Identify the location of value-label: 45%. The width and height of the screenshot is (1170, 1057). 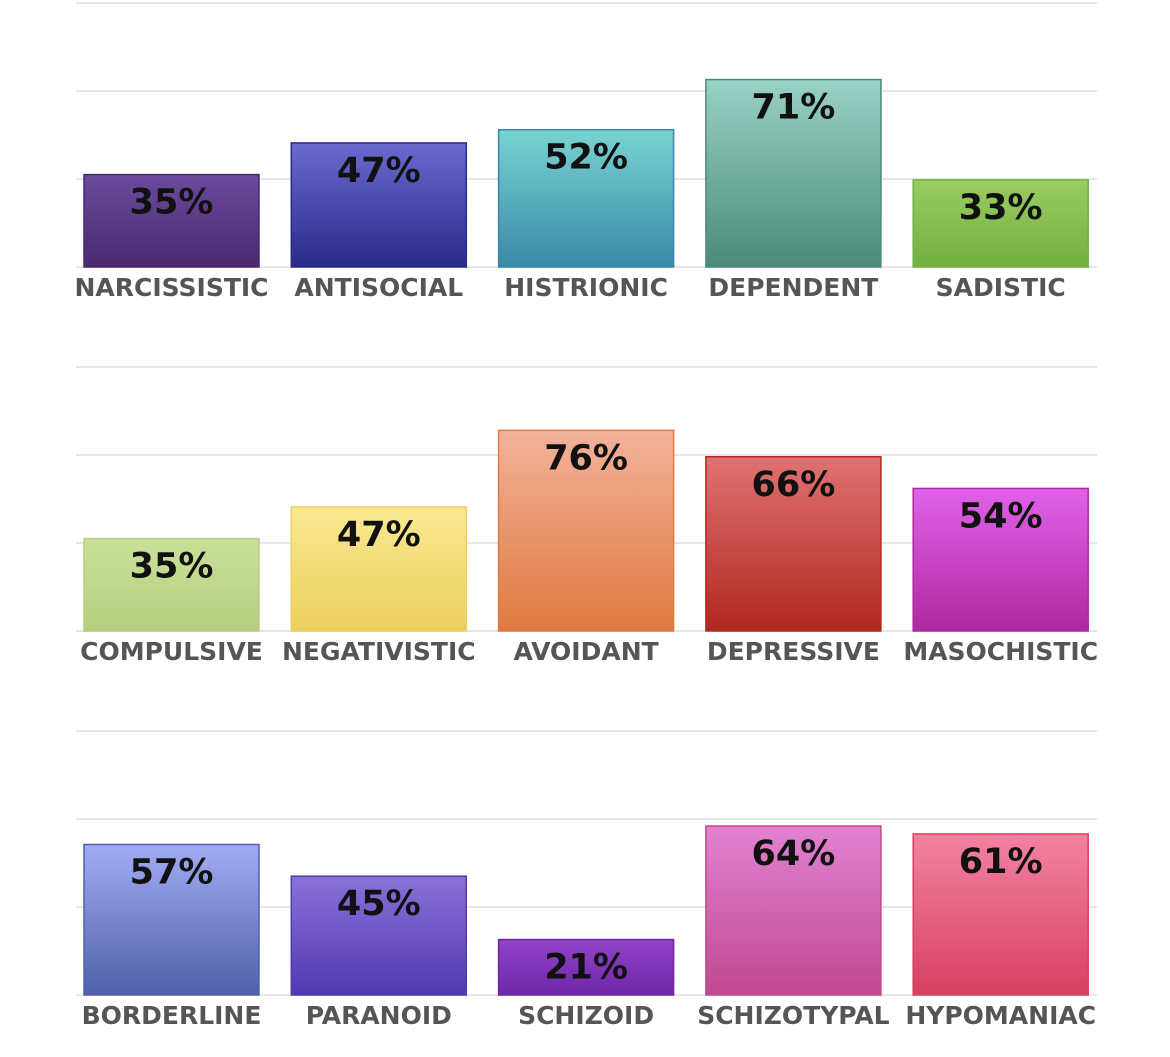
(379, 904).